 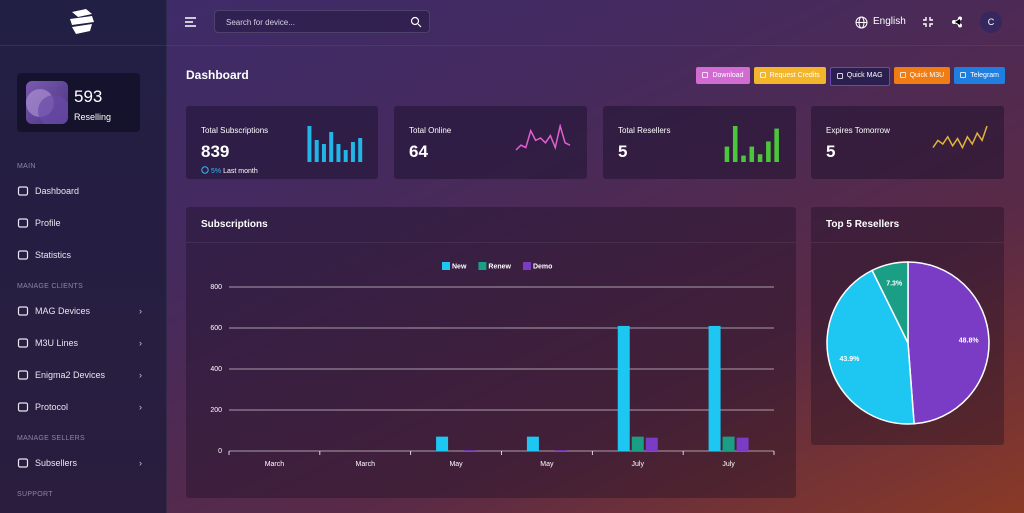 What do you see at coordinates (858, 130) in the screenshot?
I see `stat-title: Expires Tomorrow` at bounding box center [858, 130].